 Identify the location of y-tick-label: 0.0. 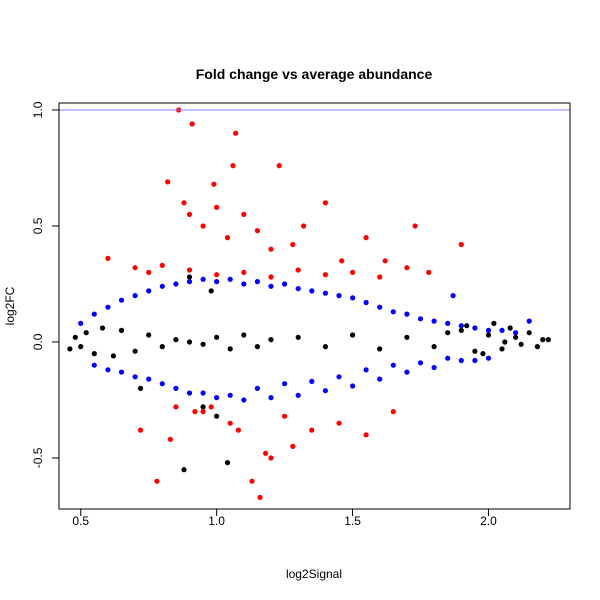
(38, 341).